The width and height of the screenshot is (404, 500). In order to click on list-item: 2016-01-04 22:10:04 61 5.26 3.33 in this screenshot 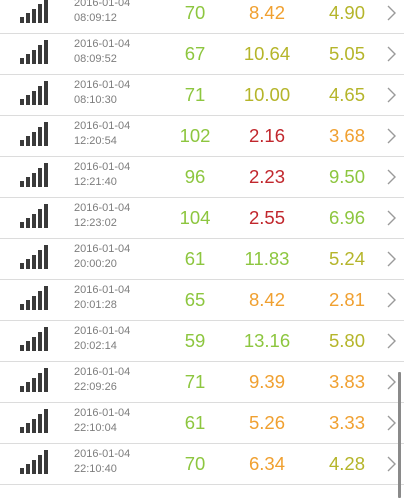, I will do `click(202, 423)`.